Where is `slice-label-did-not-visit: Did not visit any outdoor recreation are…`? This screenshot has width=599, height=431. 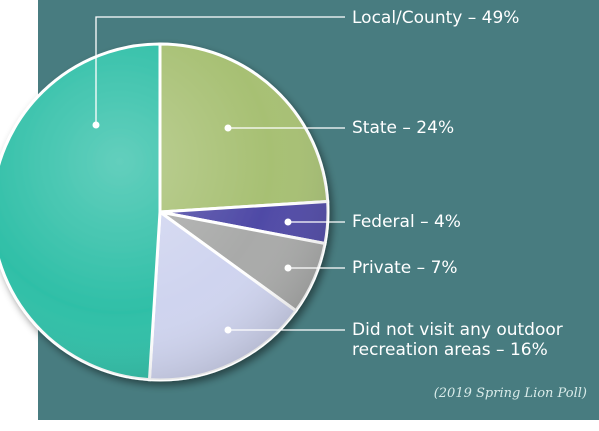
slice-label-did-not-visit: Did not visit any outdoor recreation are… is located at coordinates (457, 340).